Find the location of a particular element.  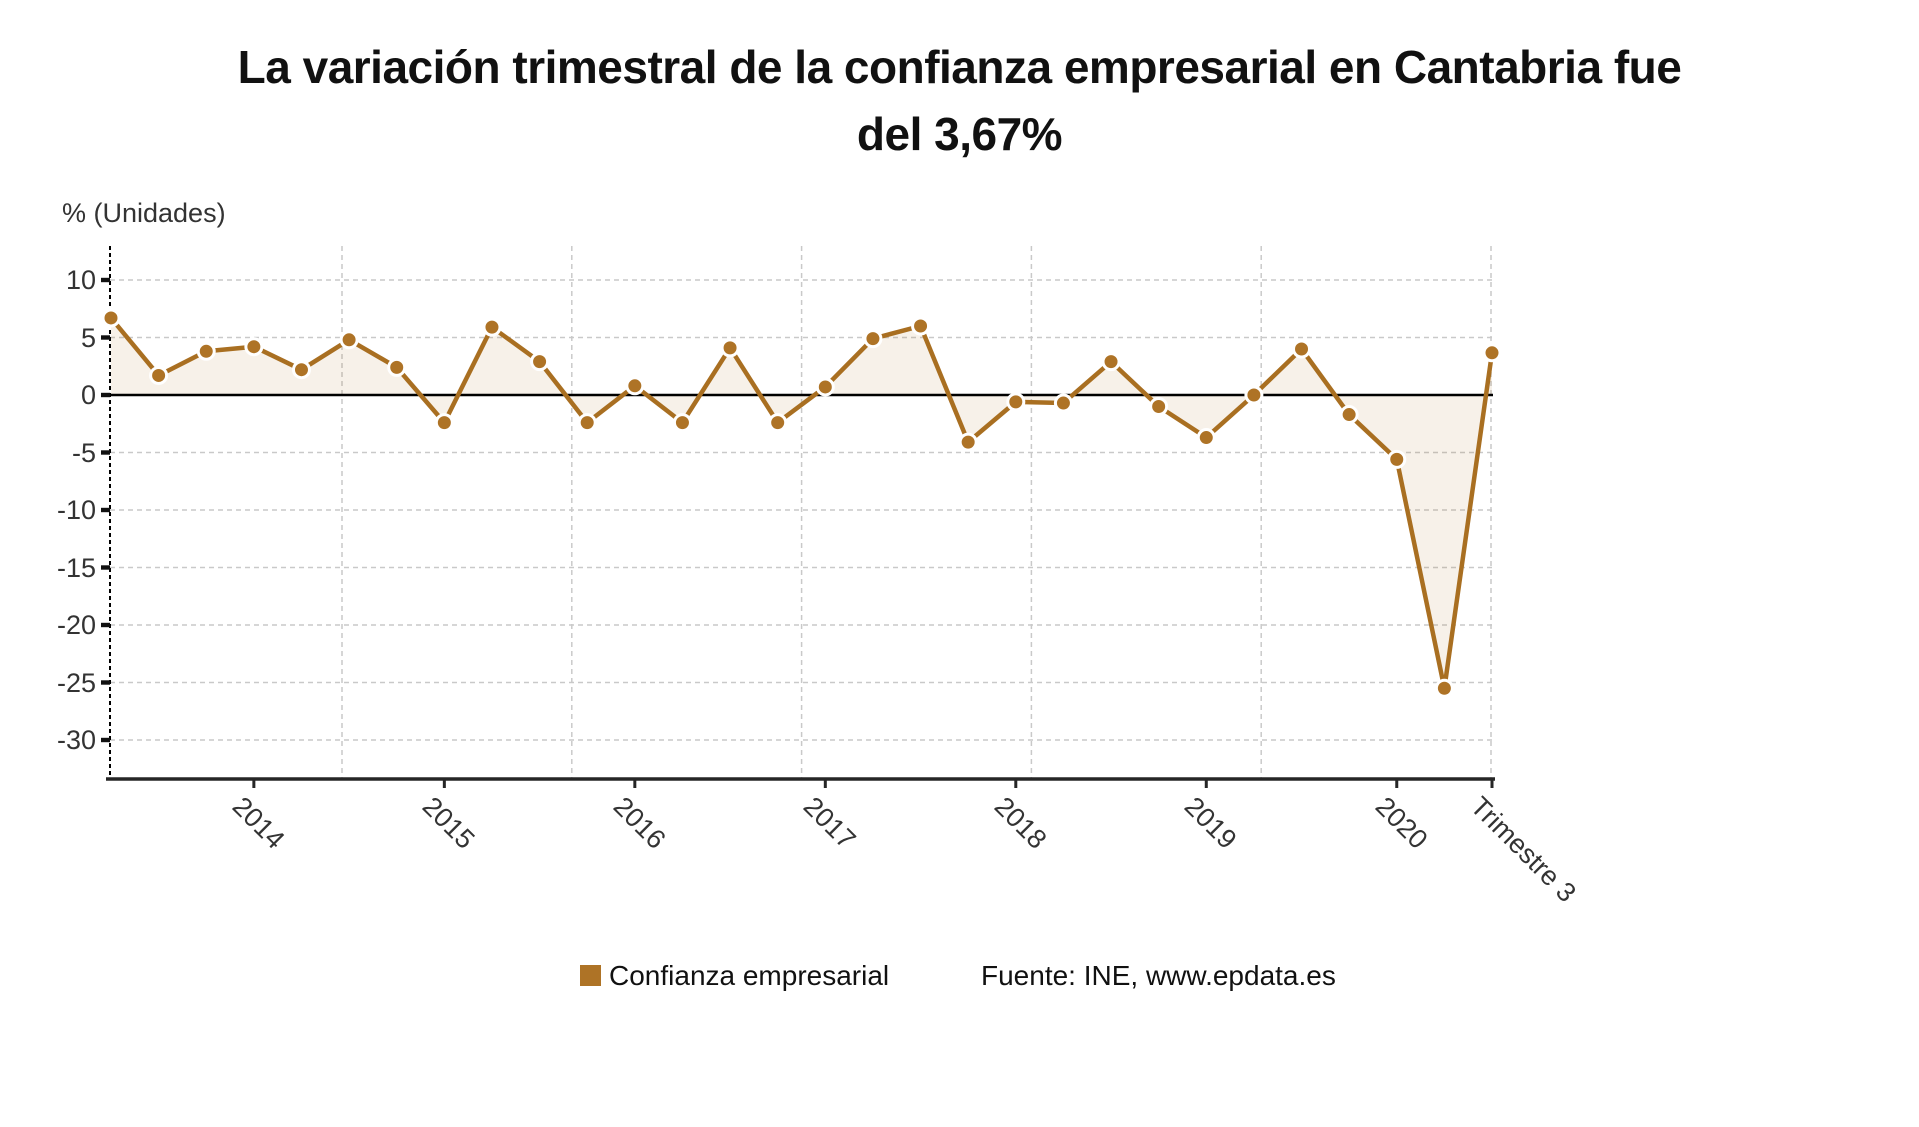

y-axis-title: % (Unidades) is located at coordinates (144, 213).